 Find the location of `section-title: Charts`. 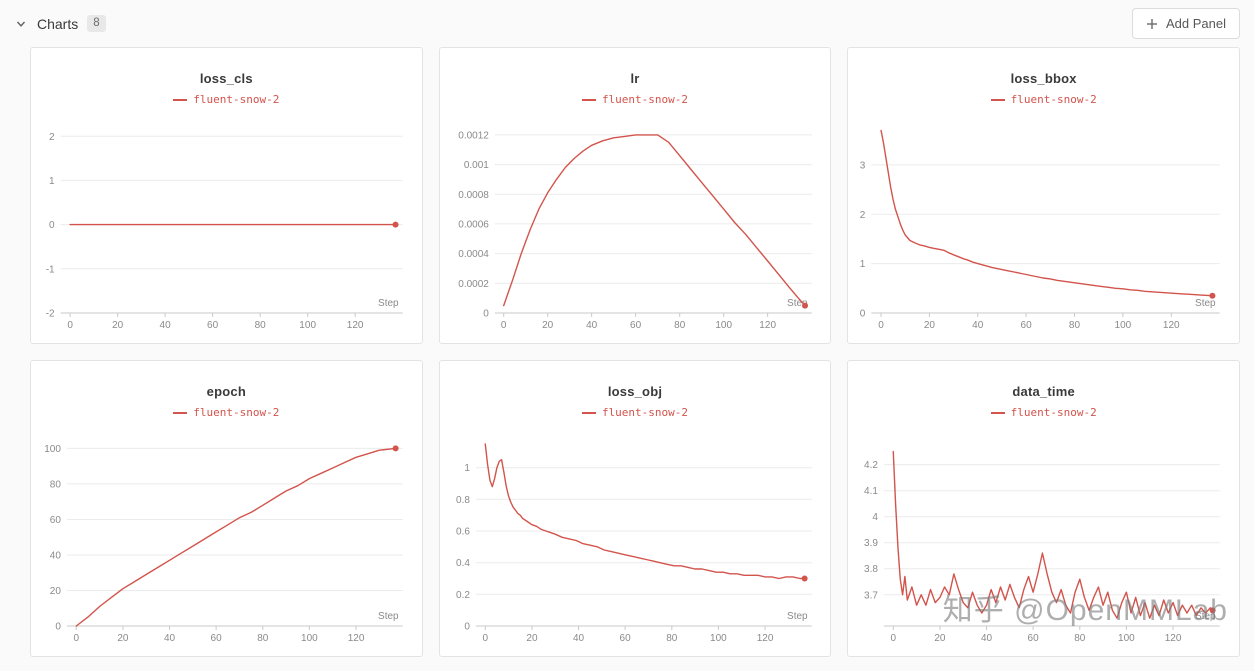

section-title: Charts is located at coordinates (58, 23).